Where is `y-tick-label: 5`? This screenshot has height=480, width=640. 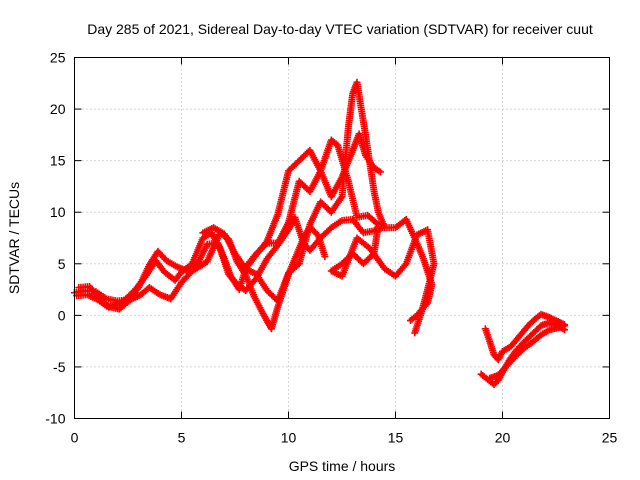 y-tick-label: 5 is located at coordinates (62, 264).